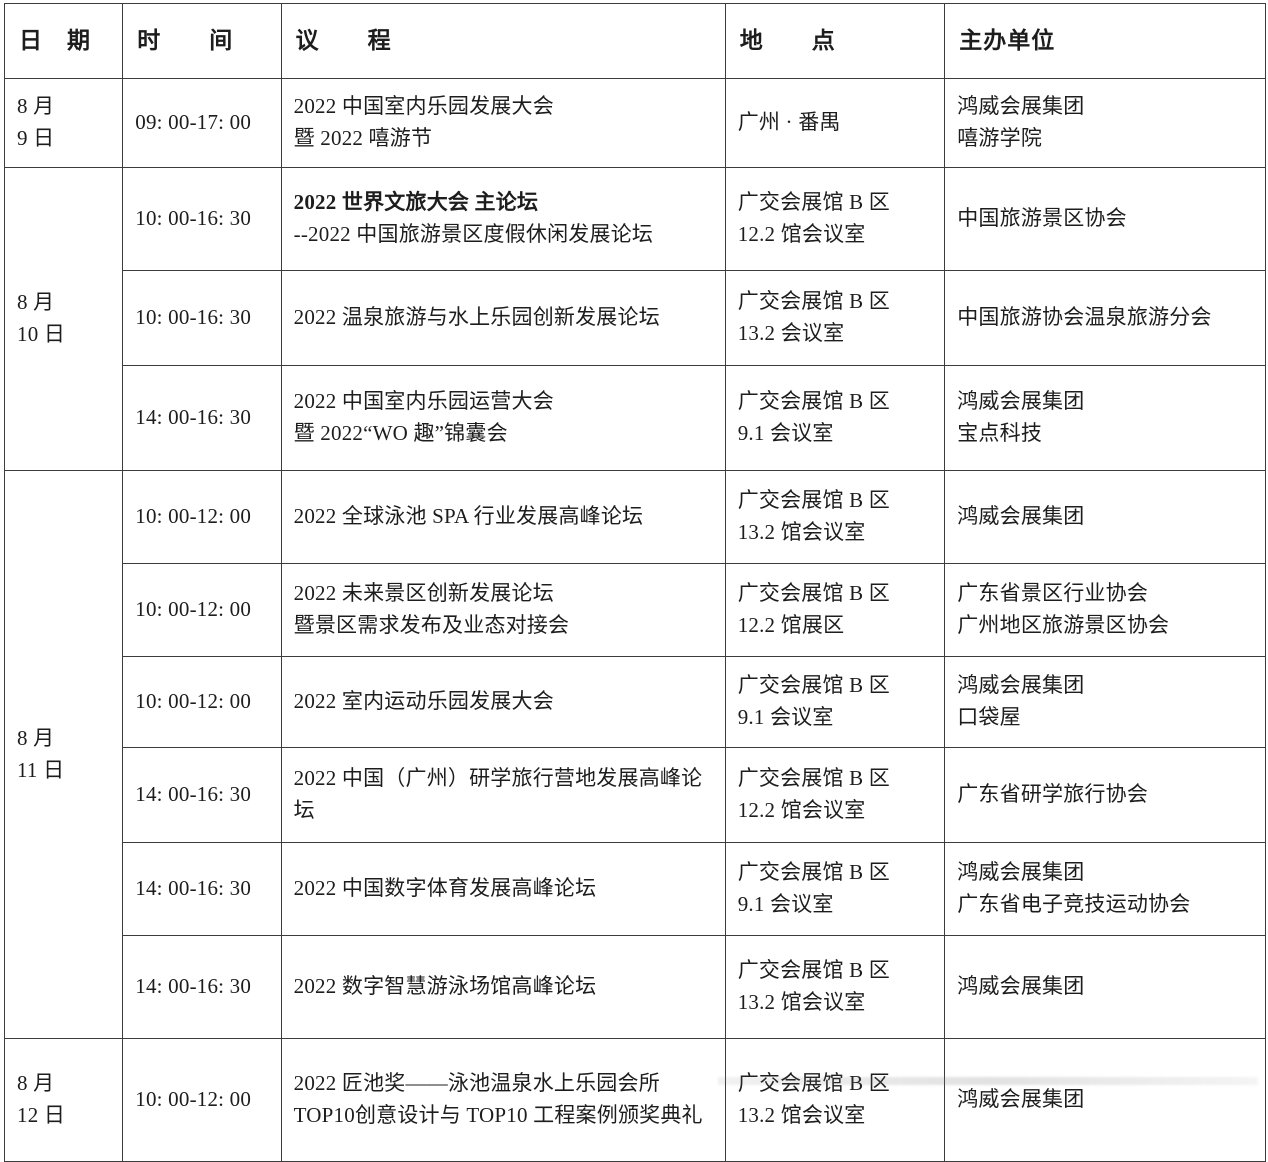 This screenshot has width=1268, height=1162. I want to click on column-header-place: 地 点, so click(835, 41).